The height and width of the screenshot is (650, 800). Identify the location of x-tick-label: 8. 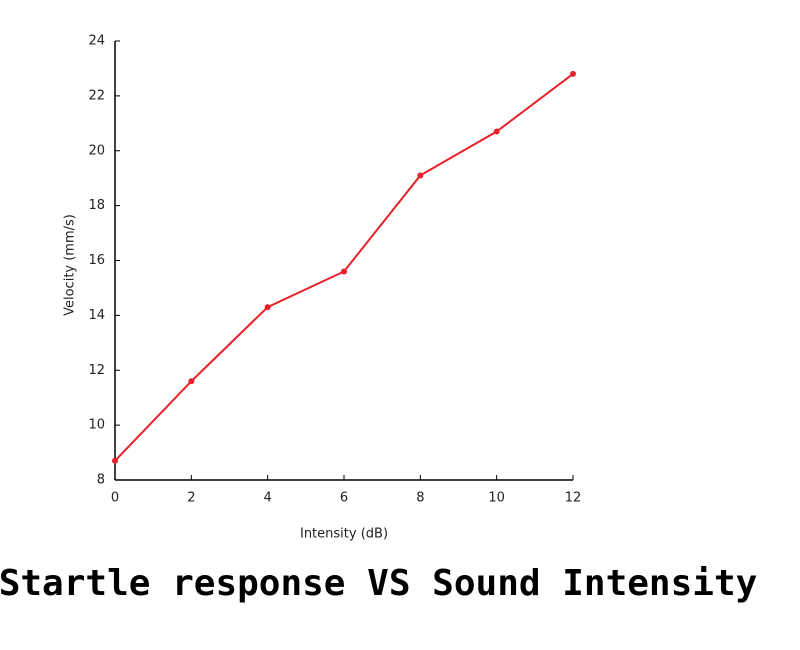
(420, 498).